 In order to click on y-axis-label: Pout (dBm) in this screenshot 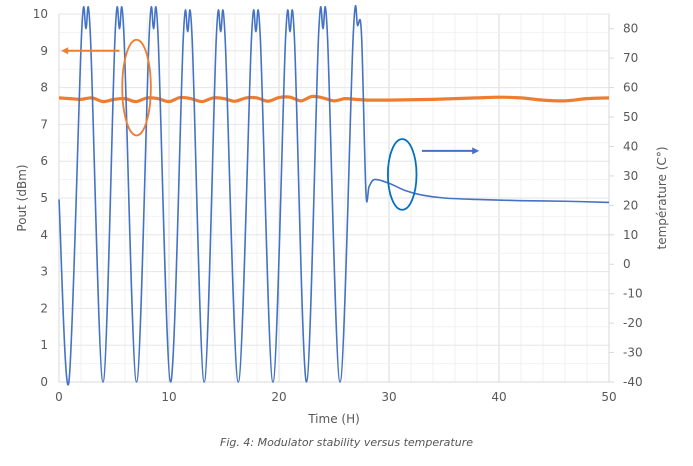, I will do `click(22, 197)`.